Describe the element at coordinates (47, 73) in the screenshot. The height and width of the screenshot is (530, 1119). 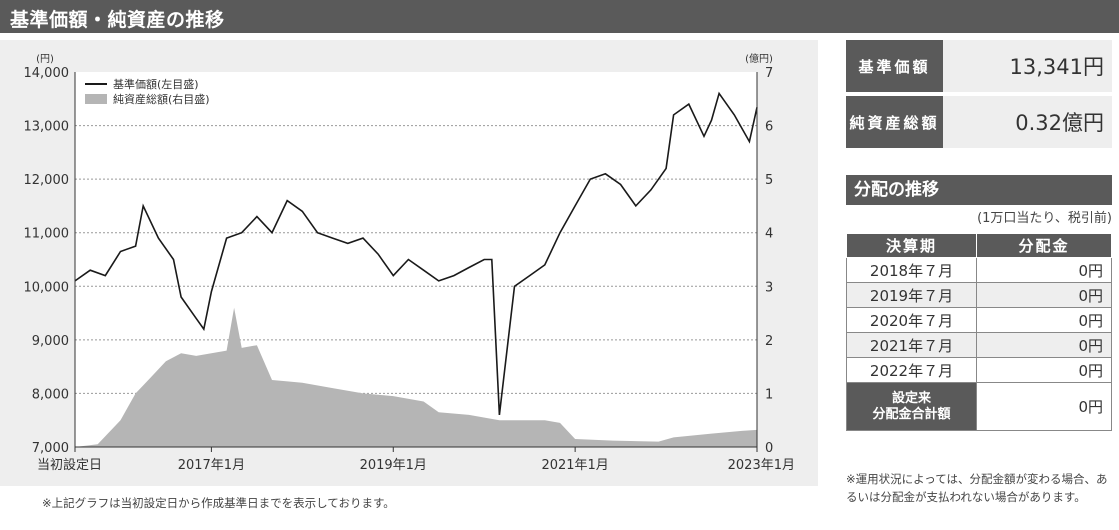
I see `y-left-tick-label: 14,000` at that location.